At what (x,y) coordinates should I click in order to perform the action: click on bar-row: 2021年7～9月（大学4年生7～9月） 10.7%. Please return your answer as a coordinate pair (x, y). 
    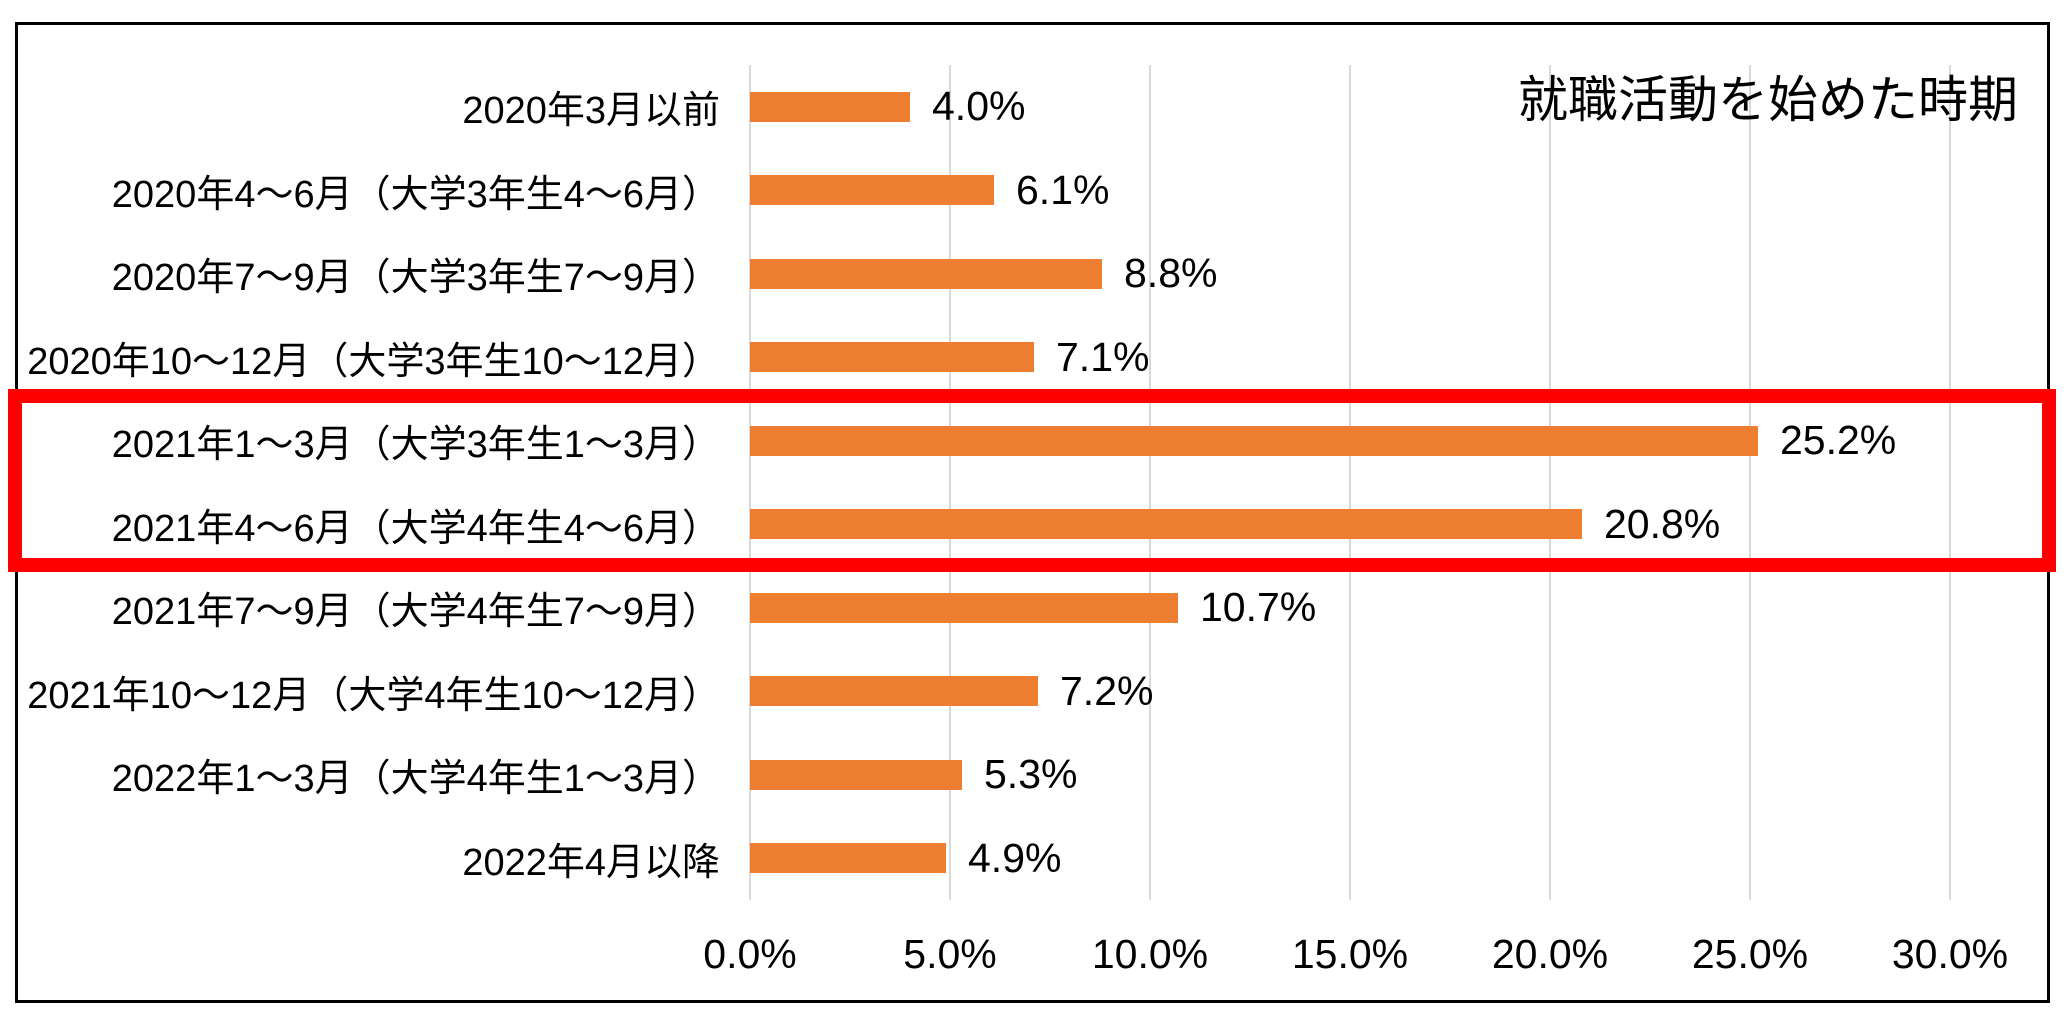
    Looking at the image, I should click on (1036, 608).